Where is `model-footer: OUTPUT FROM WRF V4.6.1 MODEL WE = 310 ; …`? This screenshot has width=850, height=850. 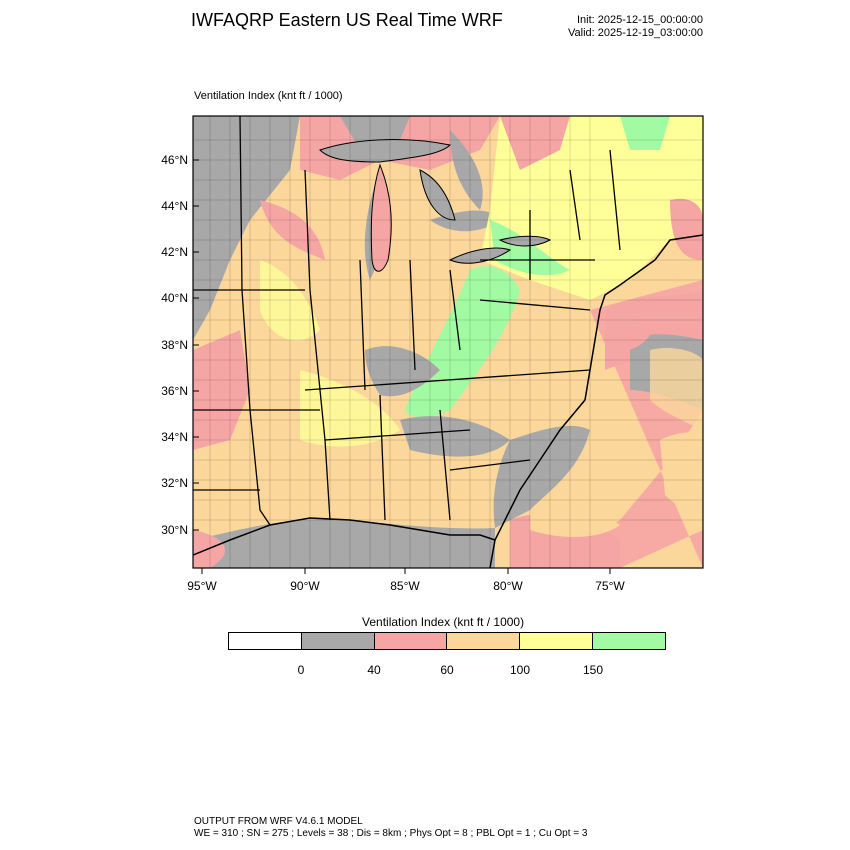
model-footer: OUTPUT FROM WRF V4.6.1 MODEL WE = 310 ; … is located at coordinates (390, 828).